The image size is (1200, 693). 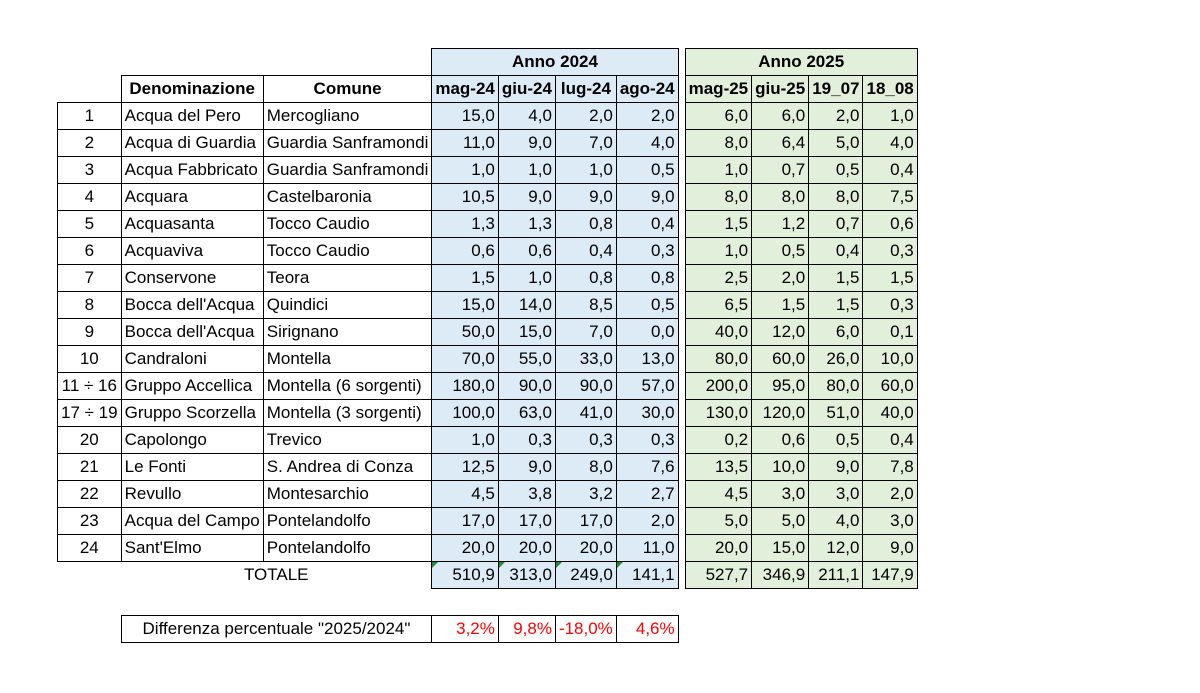 I want to click on value-2025-cell: 0,3, so click(x=890, y=251).